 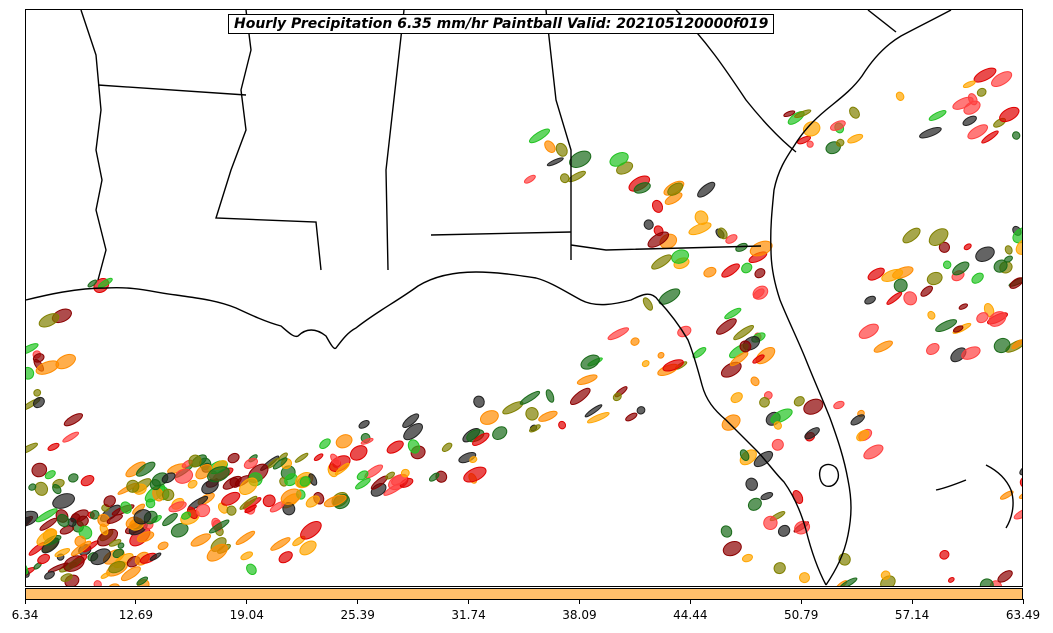 I want to click on colorbar-tick-label: 19.04, so click(x=246, y=615).